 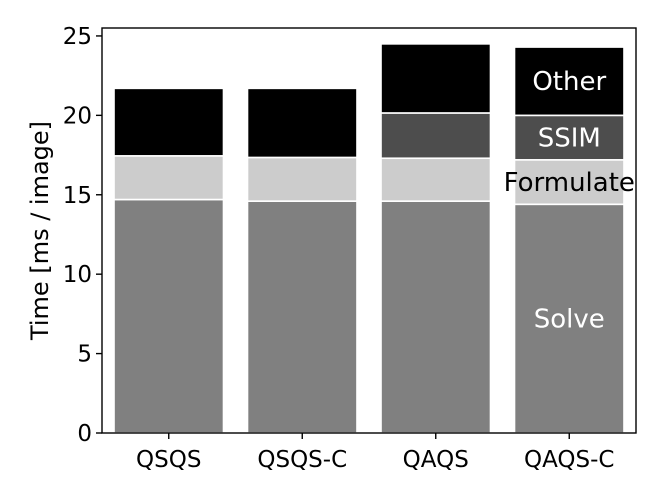 I want to click on x-tick-label: QSQS, so click(x=168, y=460).